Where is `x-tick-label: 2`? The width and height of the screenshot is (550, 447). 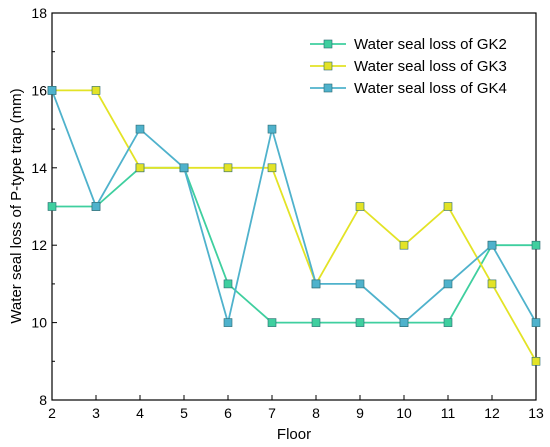 x-tick-label: 2 is located at coordinates (52, 413).